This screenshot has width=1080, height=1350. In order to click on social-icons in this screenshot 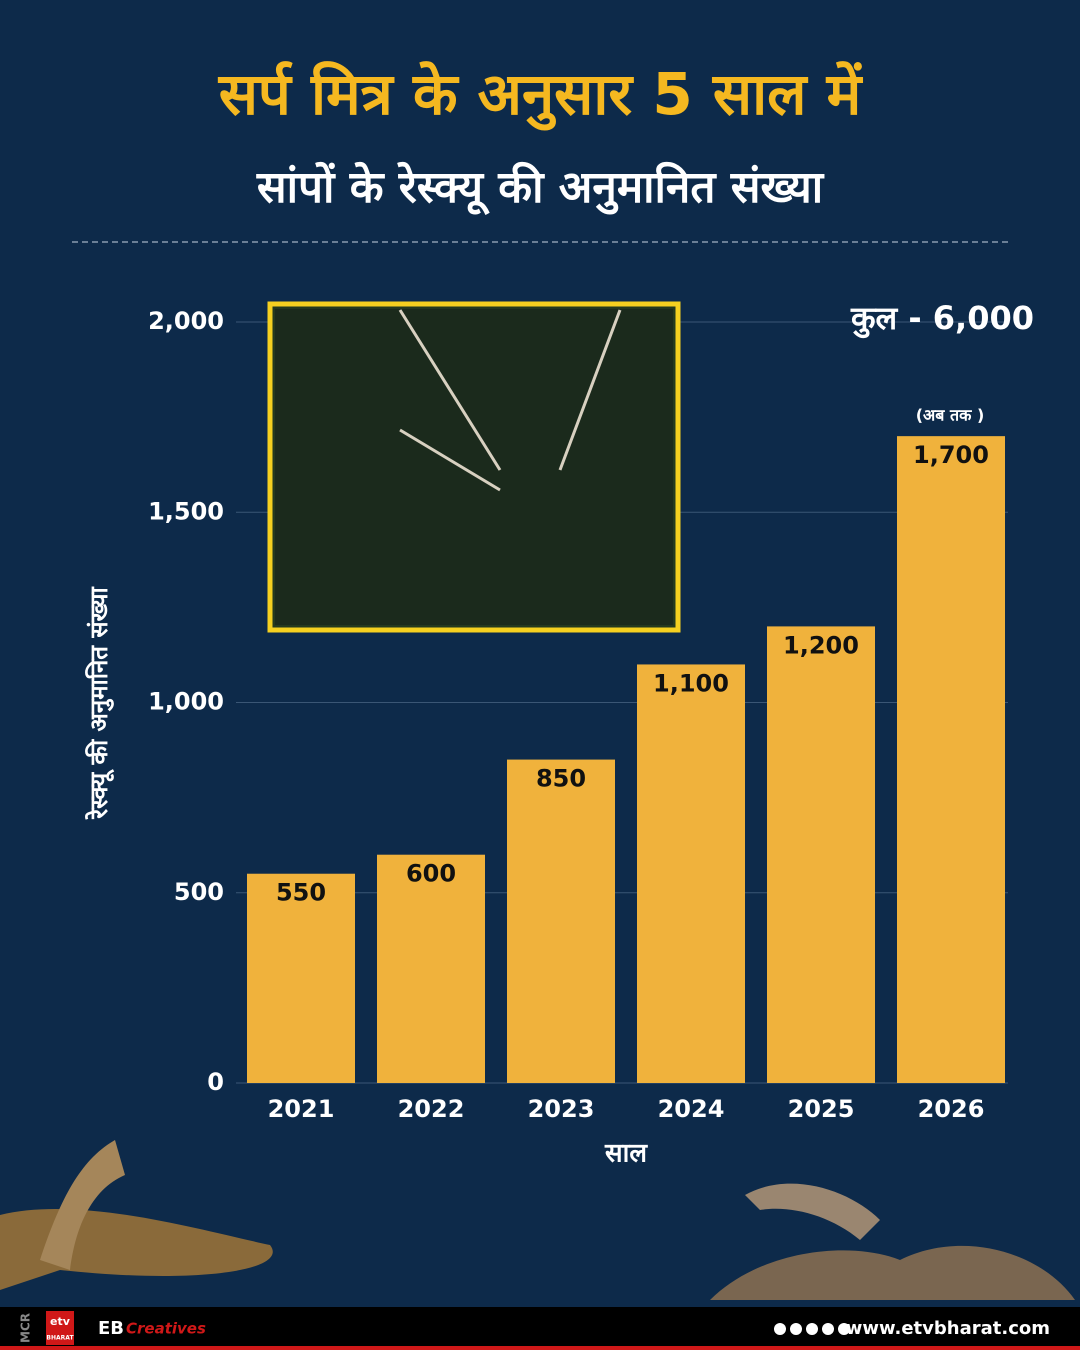, I will do `click(812, 1329)`.